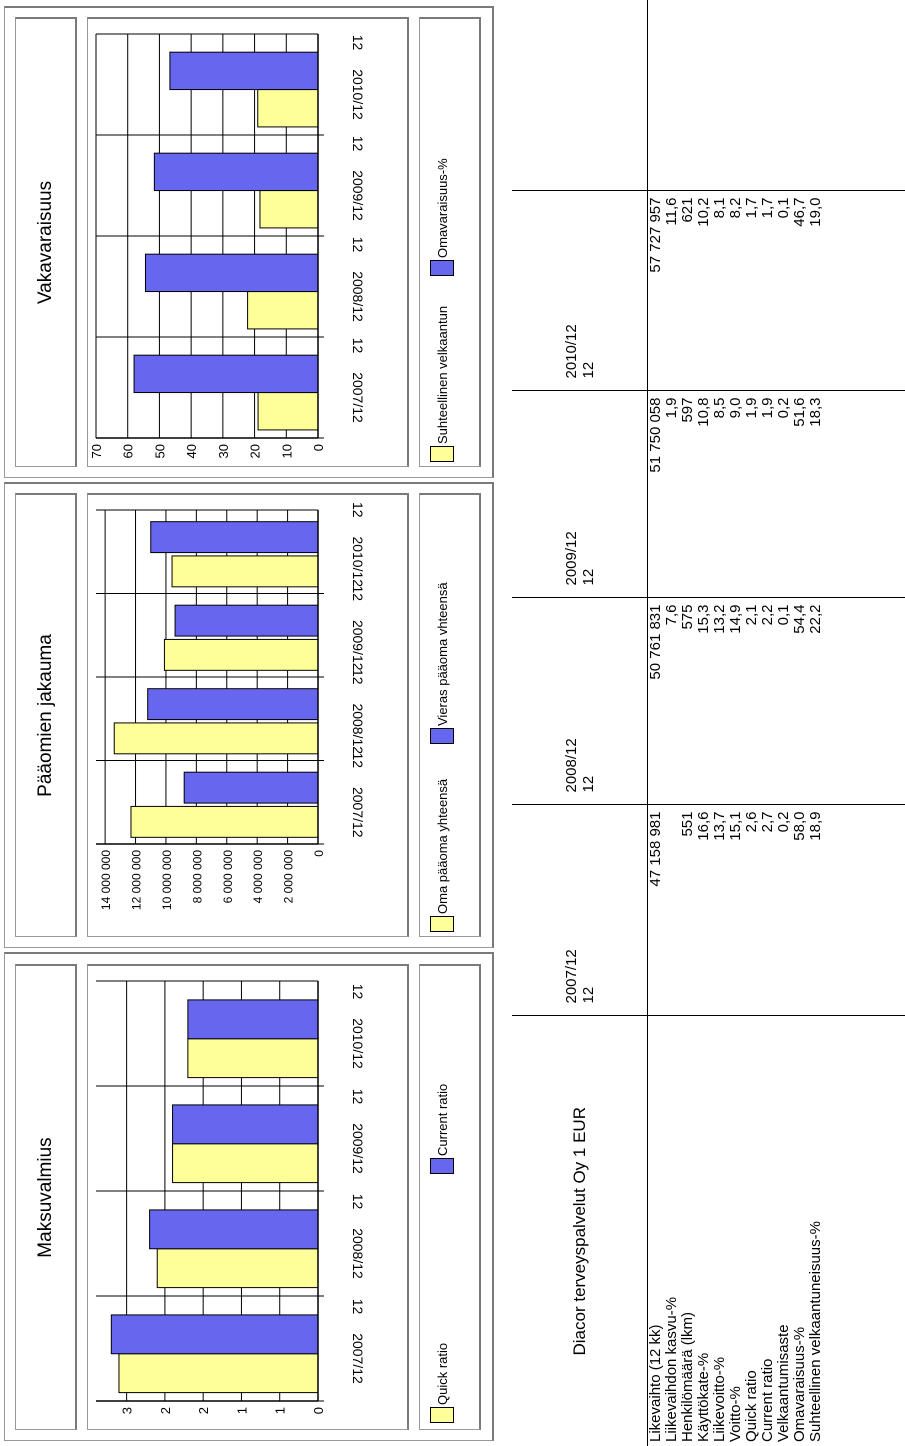 The width and height of the screenshot is (905, 1446). Describe the element at coordinates (671, 408) in the screenshot. I see `table-cell: 1,9` at that location.